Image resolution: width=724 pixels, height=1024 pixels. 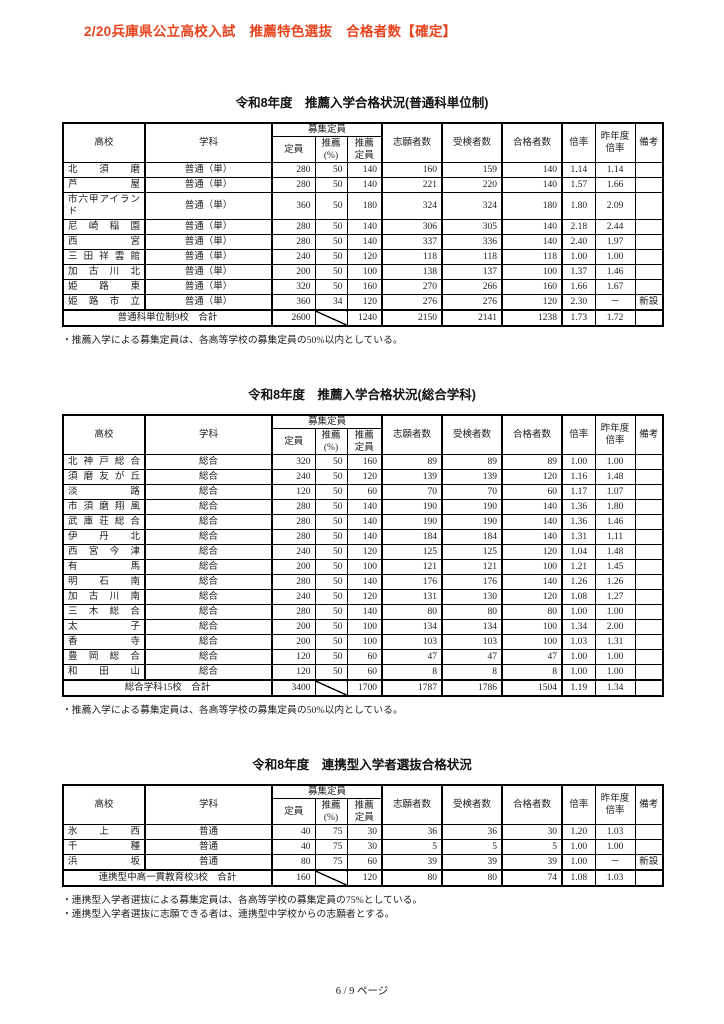 I want to click on cell-capacity: 200, so click(x=293, y=642).